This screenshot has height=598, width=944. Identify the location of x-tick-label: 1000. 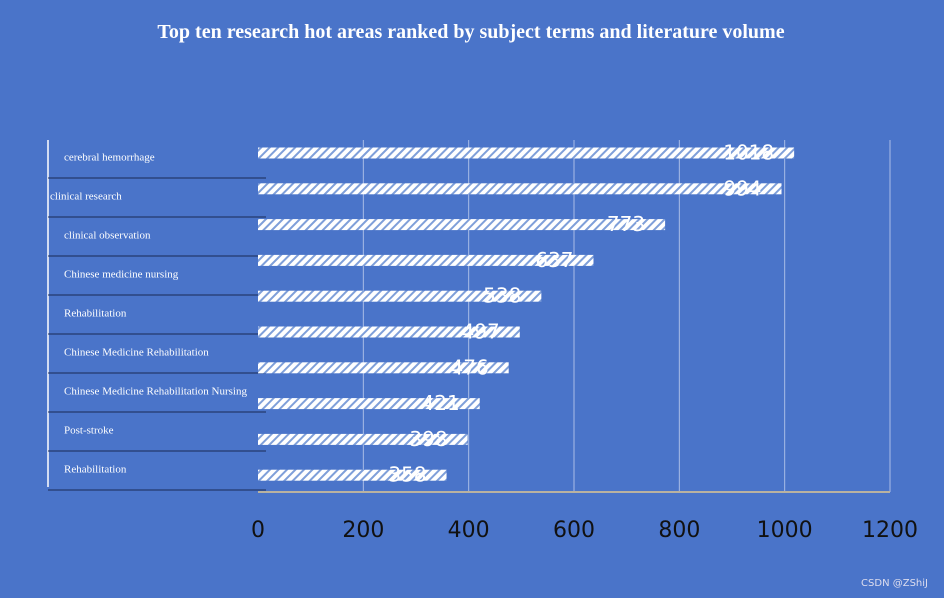
(785, 530).